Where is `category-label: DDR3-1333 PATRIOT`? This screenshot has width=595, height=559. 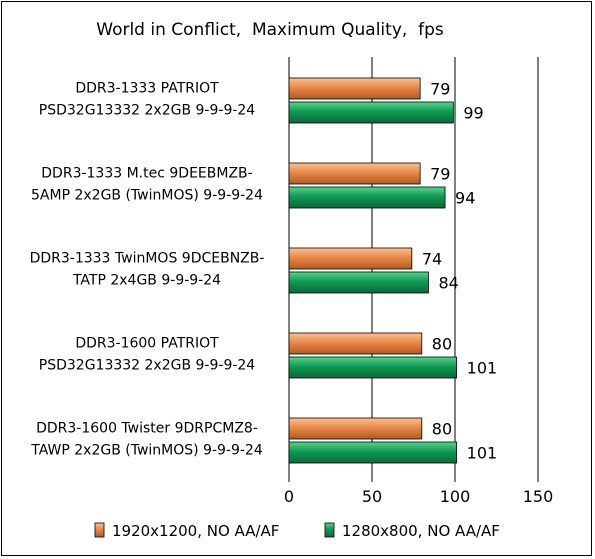 category-label: DDR3-1333 PATRIOT is located at coordinates (147, 89).